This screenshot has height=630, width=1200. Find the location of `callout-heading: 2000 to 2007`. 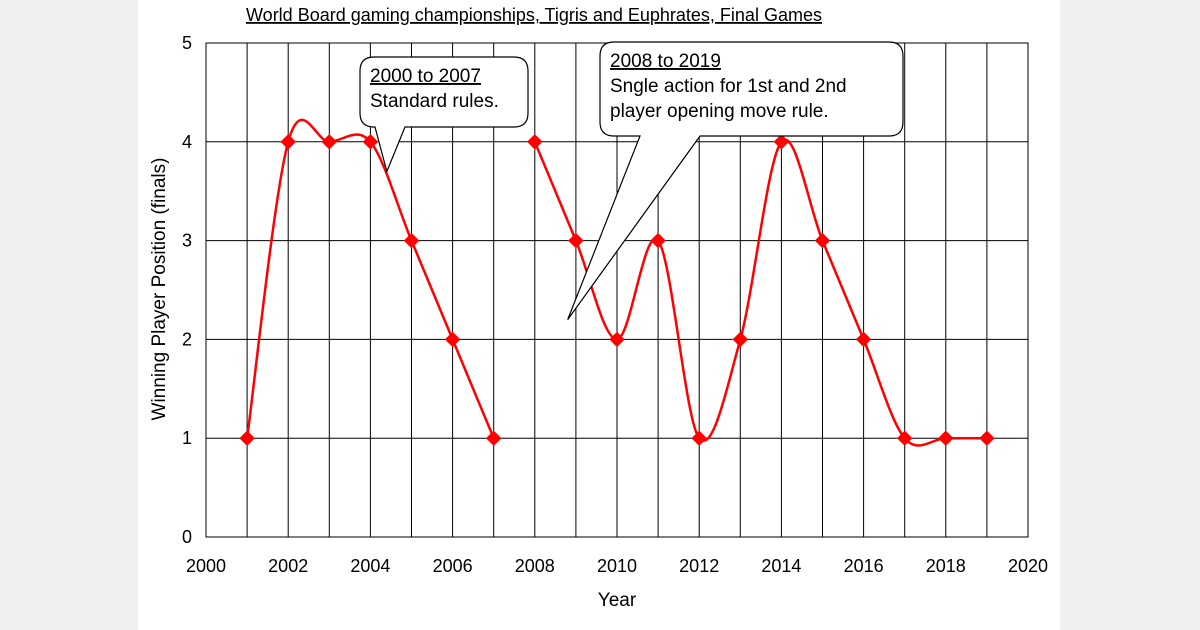

callout-heading: 2000 to 2007 is located at coordinates (425, 76).